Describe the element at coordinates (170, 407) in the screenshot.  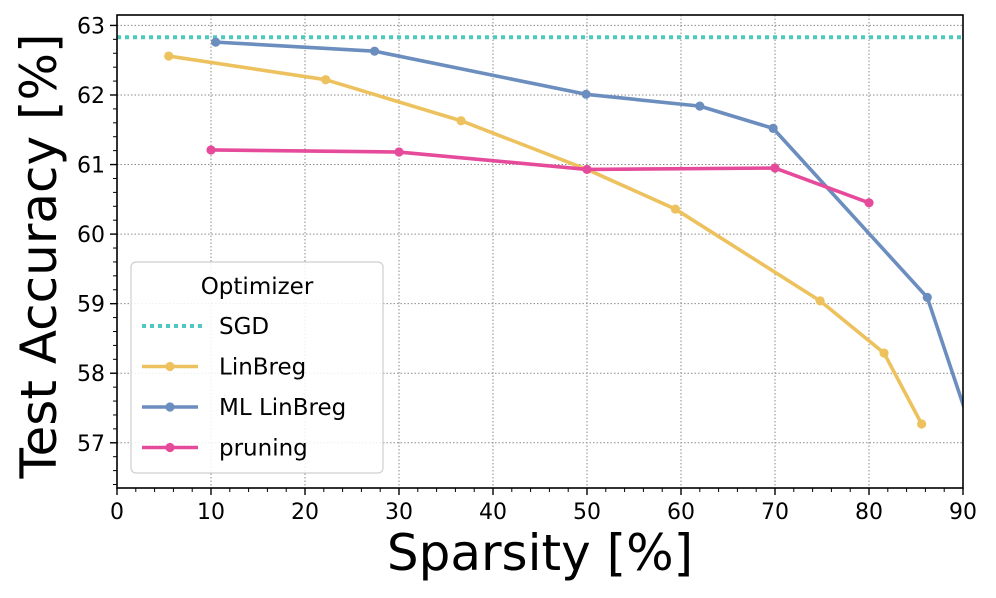
I see `legend-marker-ml-linbreg` at that location.